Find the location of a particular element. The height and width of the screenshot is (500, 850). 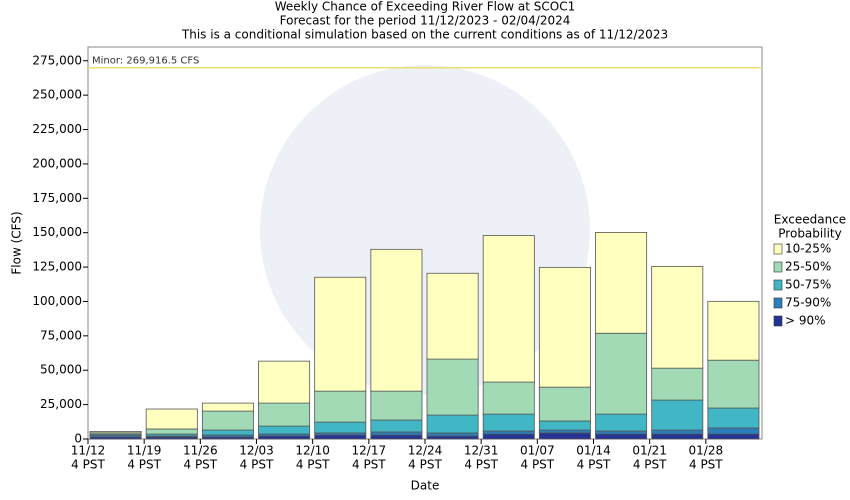

y-tick-label: 25,000 is located at coordinates (61, 404).